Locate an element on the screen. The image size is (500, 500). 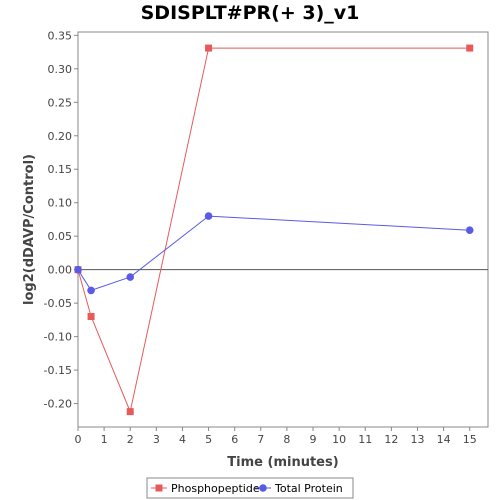
legend-box is located at coordinates (250, 488).